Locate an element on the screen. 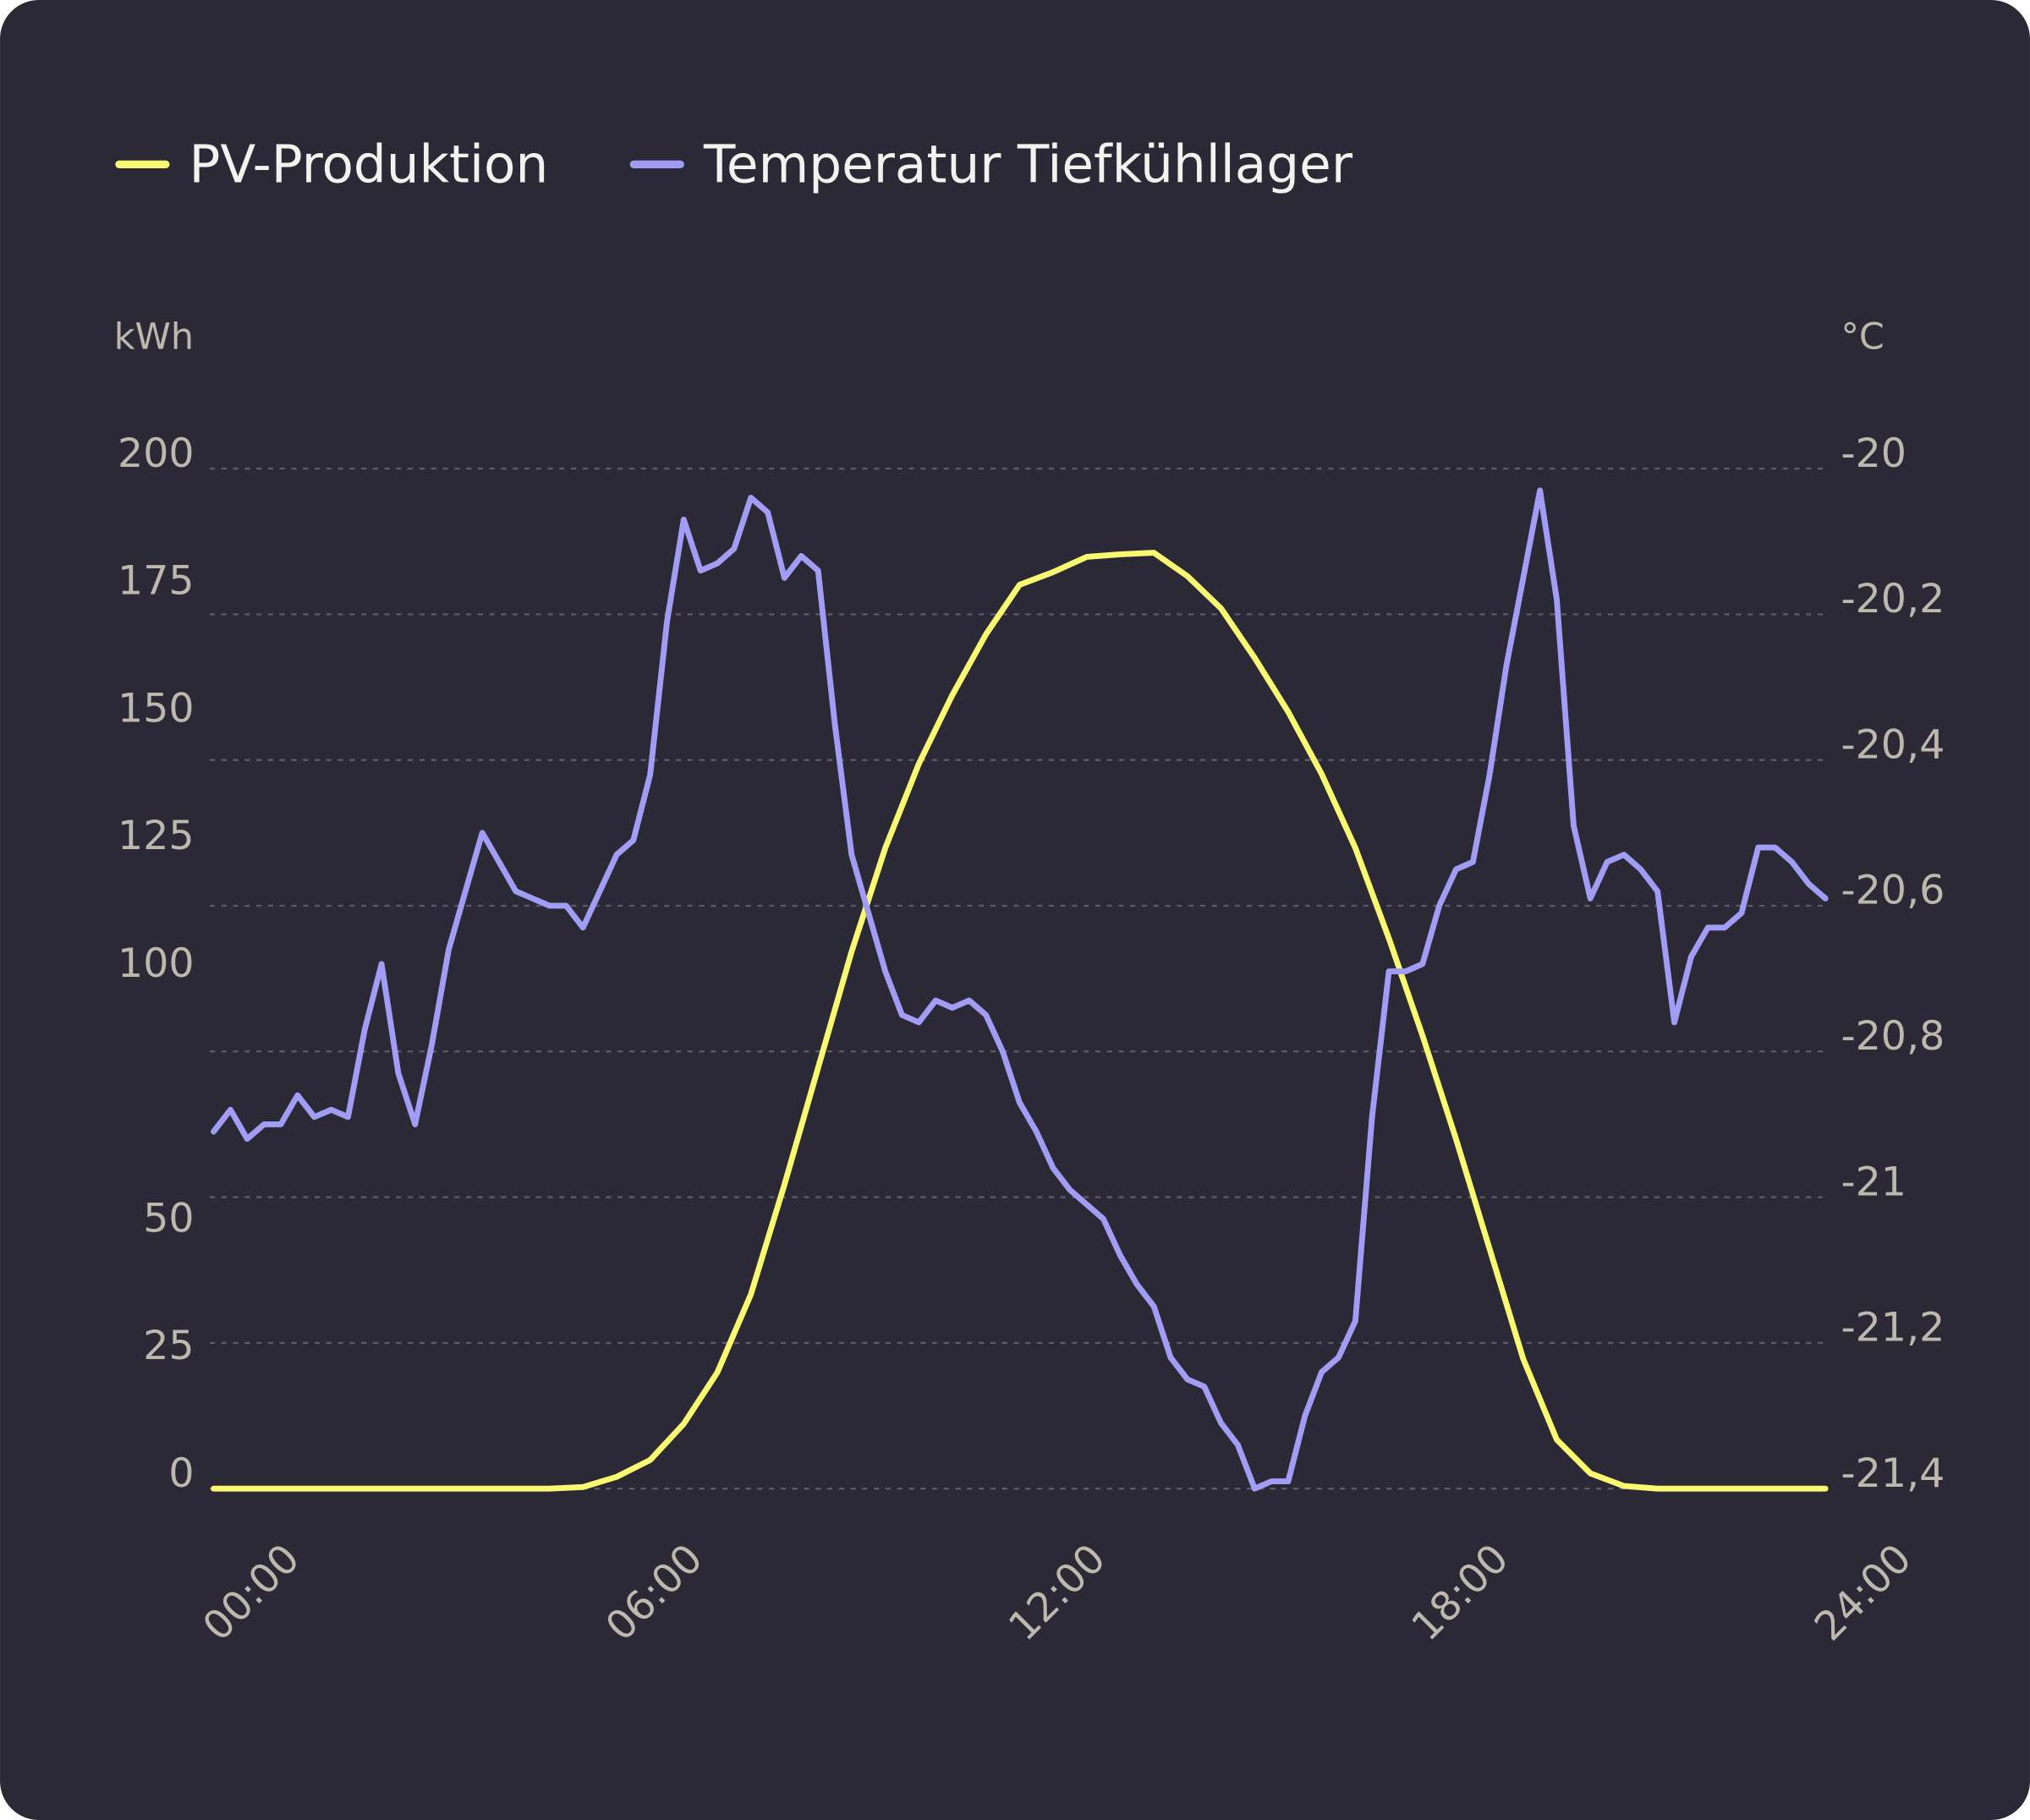 This screenshot has height=1820, width=2030. y2-tick-label: -20 is located at coordinates (1874, 453).